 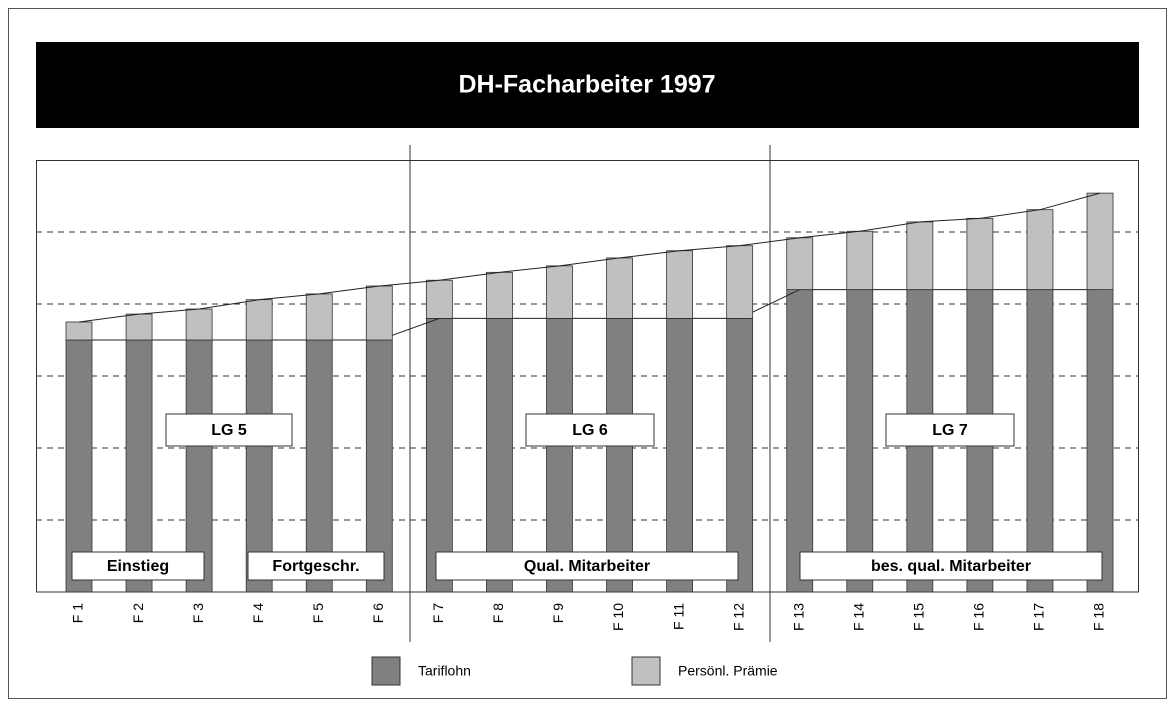 I want to click on x-tick-label: F 5, so click(x=318, y=613).